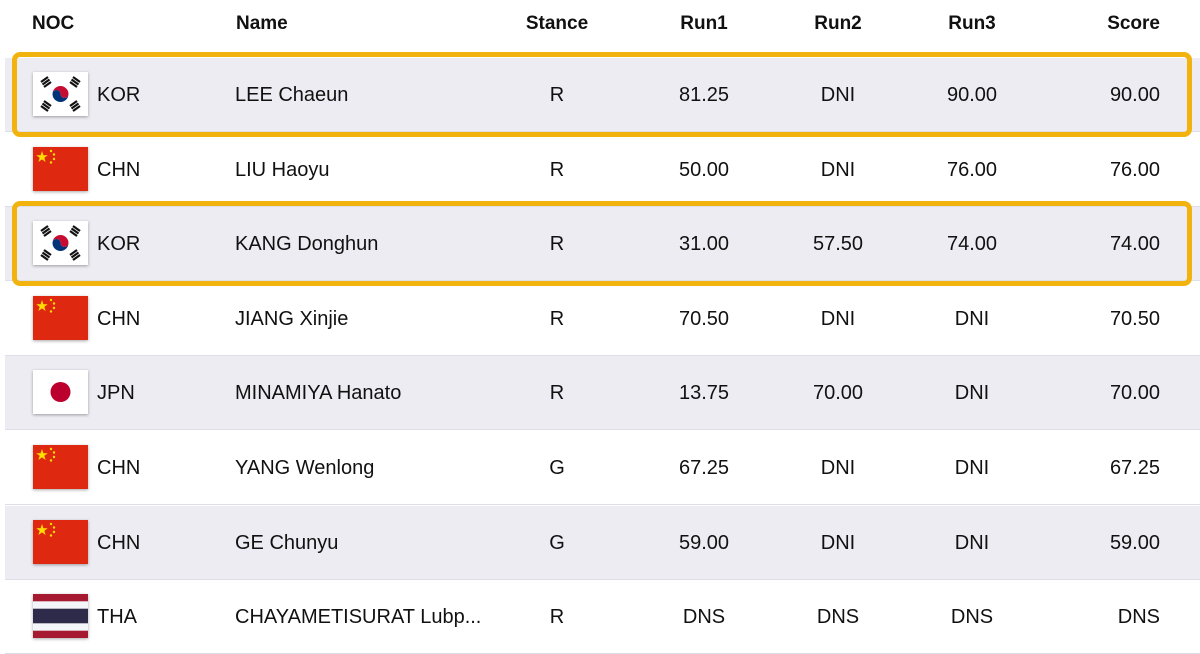 The image size is (1200, 654). I want to click on table-row: CHN JIANG Xinjie R 70.50 DNI DNI 70.50, so click(602, 318).